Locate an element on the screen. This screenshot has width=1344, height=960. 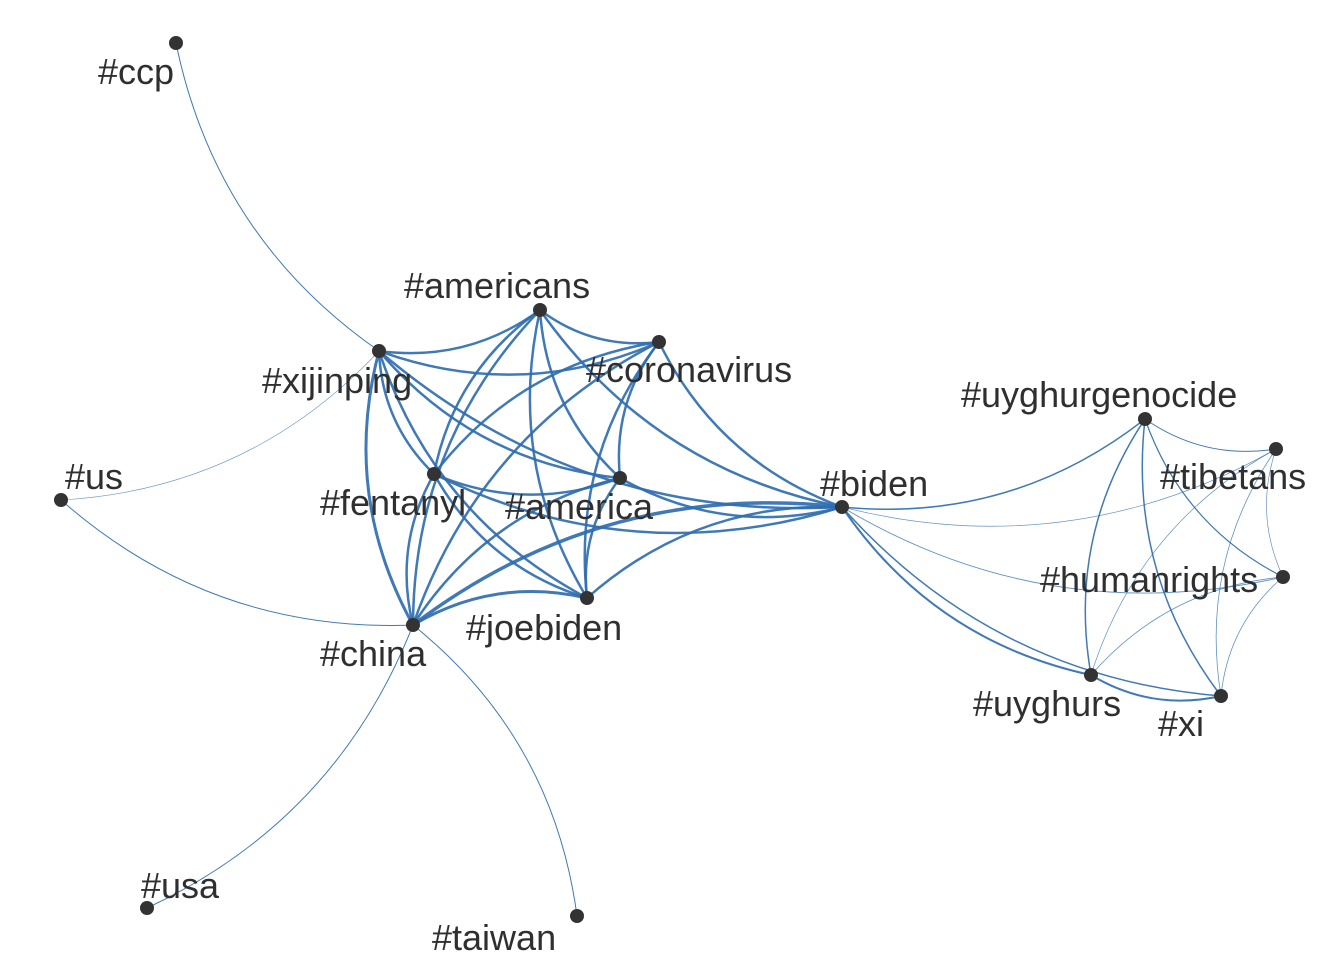
edge-america-biden is located at coordinates (731, 497).